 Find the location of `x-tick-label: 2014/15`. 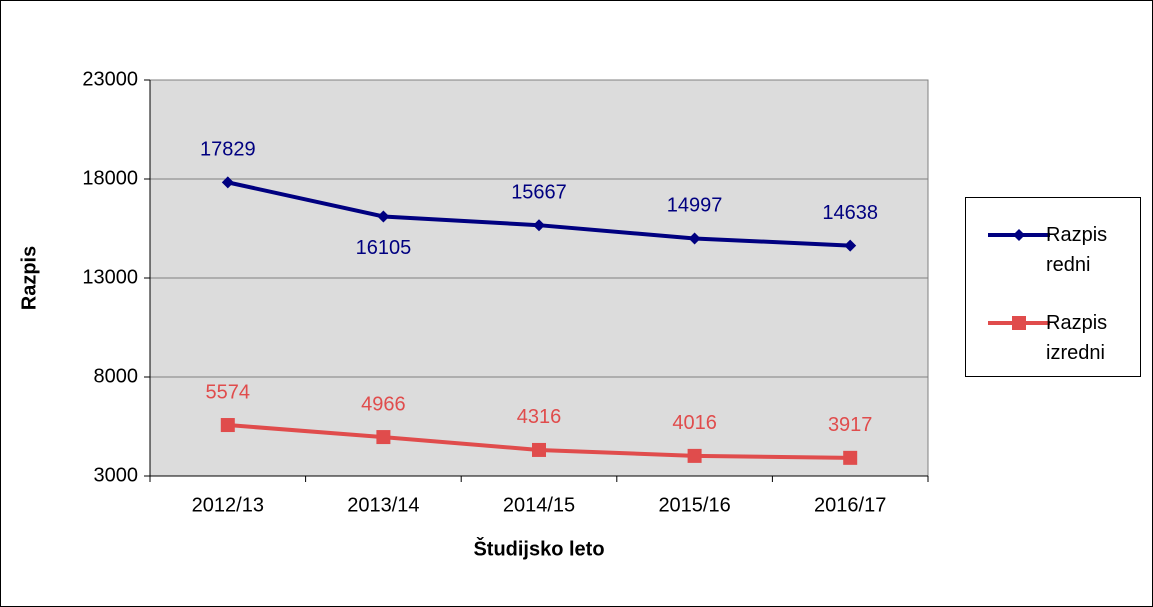

x-tick-label: 2014/15 is located at coordinates (539, 505).